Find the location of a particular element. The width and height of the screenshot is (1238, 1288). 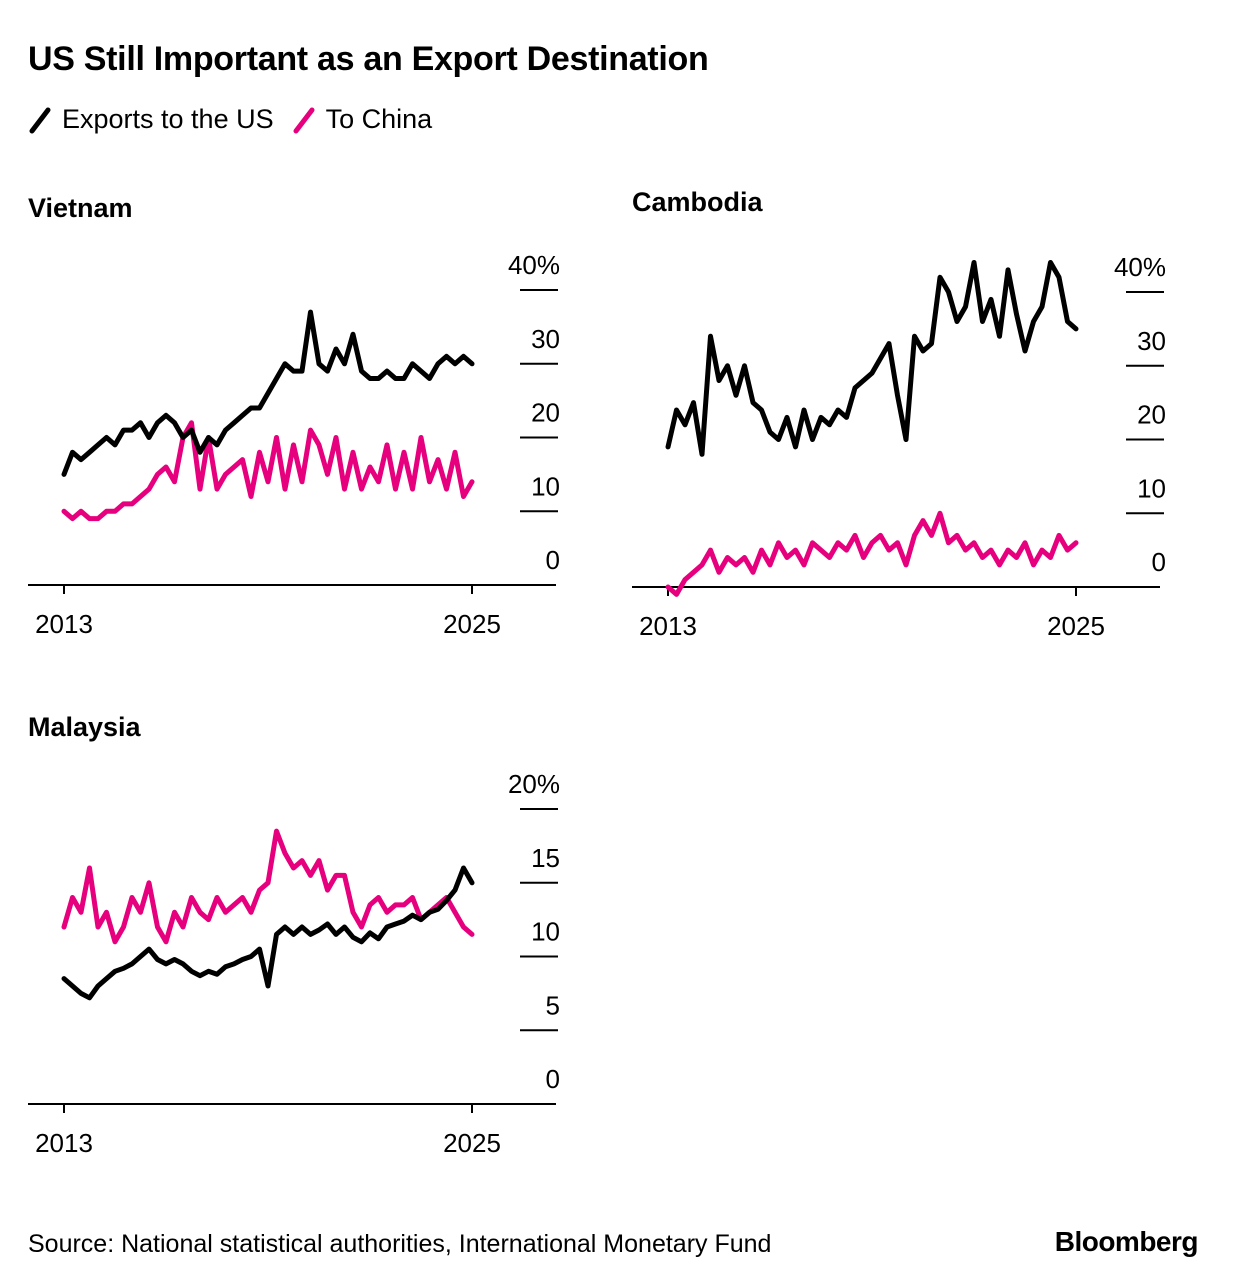

y-tick-label: 15 is located at coordinates (545, 858).